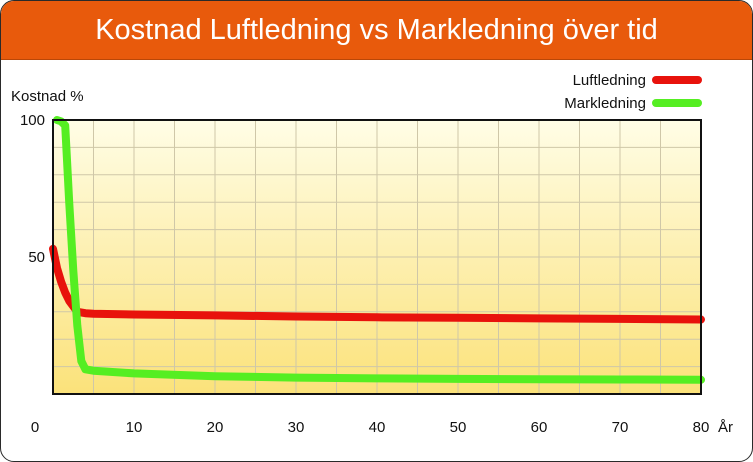 This screenshot has height=462, width=753. Describe the element at coordinates (134, 427) in the screenshot. I see `x-tick-label: 10` at that location.